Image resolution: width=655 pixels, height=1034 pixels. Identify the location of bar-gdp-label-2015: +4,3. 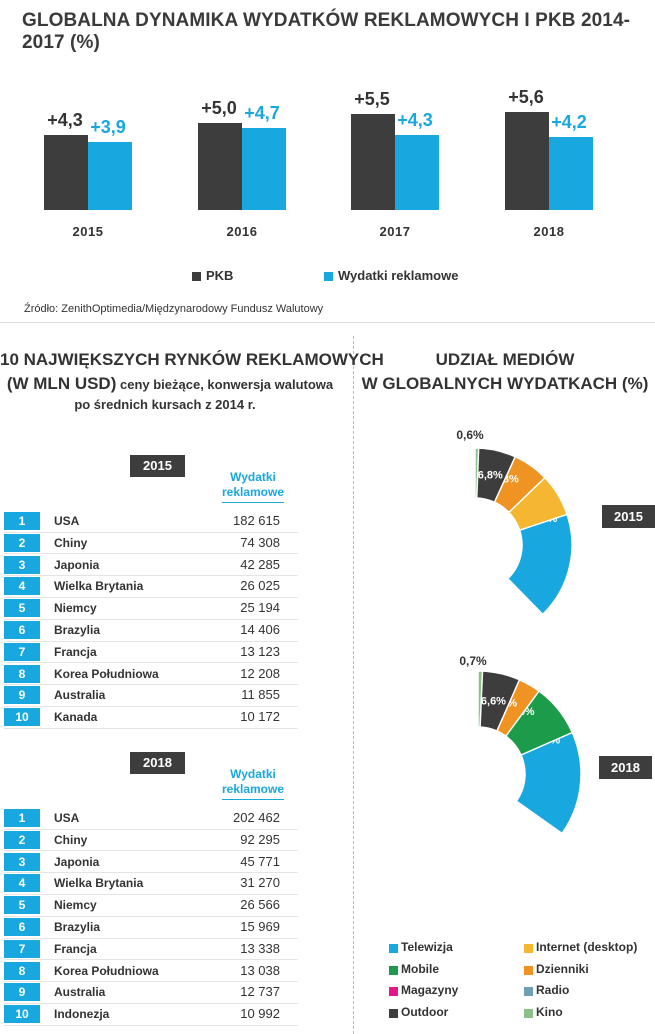
(65, 119).